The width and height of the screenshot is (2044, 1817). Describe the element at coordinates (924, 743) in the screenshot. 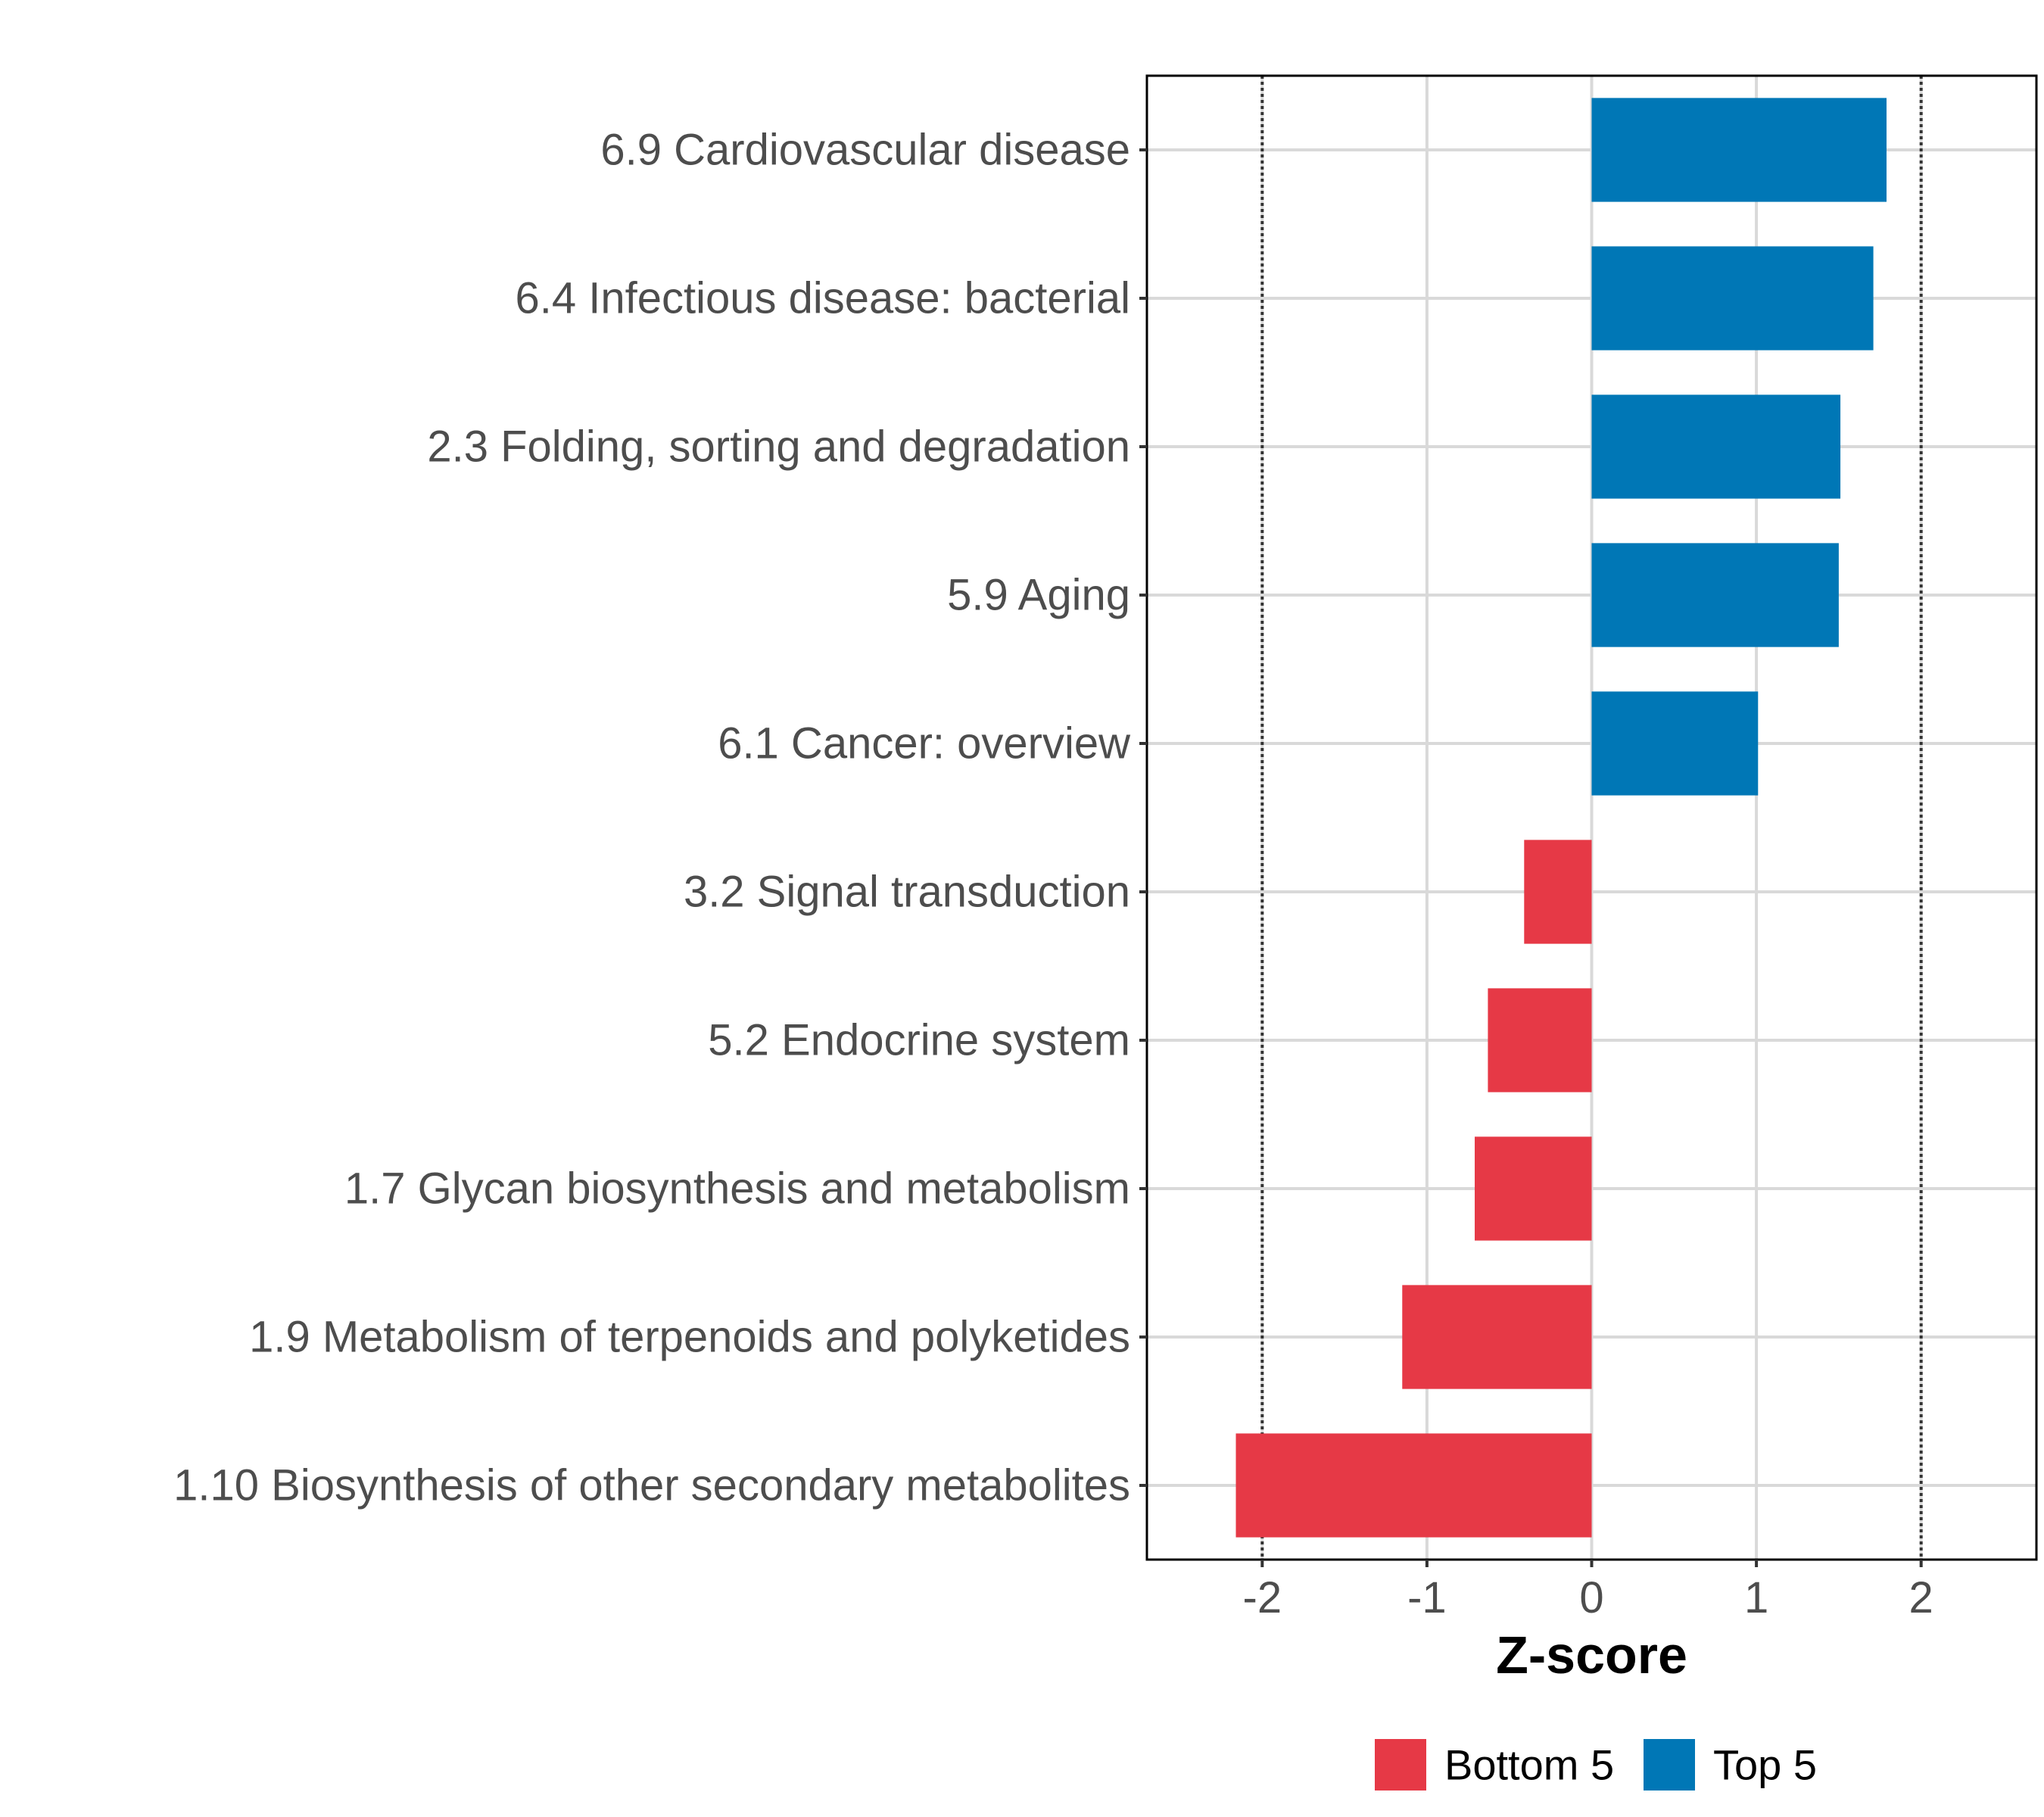

I see `category-label: 6.1 Cancer: overview` at that location.